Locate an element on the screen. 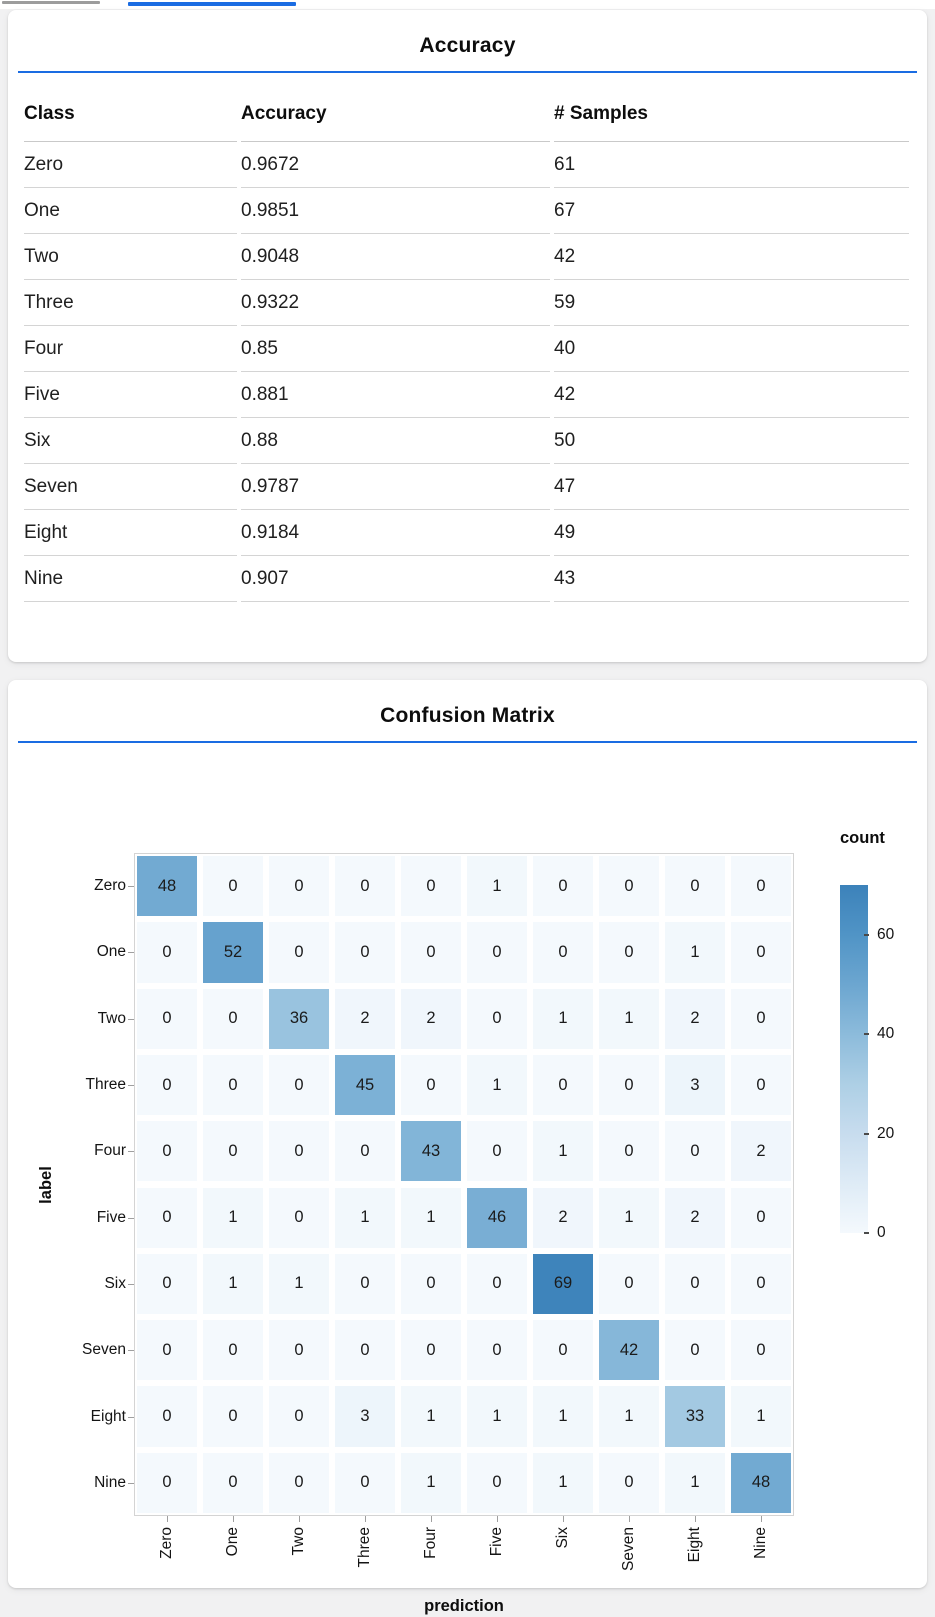 The image size is (935, 1617). heatmap-cell: 2 is located at coordinates (365, 1019).